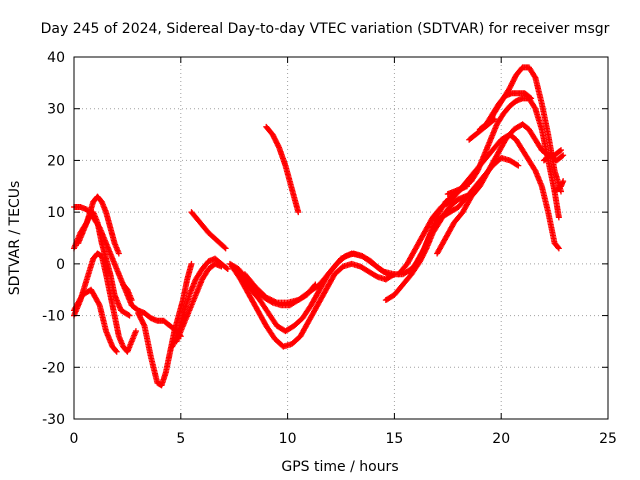 The width and height of the screenshot is (640, 480). What do you see at coordinates (56, 110) in the screenshot?
I see `y-tick-label: 30` at bounding box center [56, 110].